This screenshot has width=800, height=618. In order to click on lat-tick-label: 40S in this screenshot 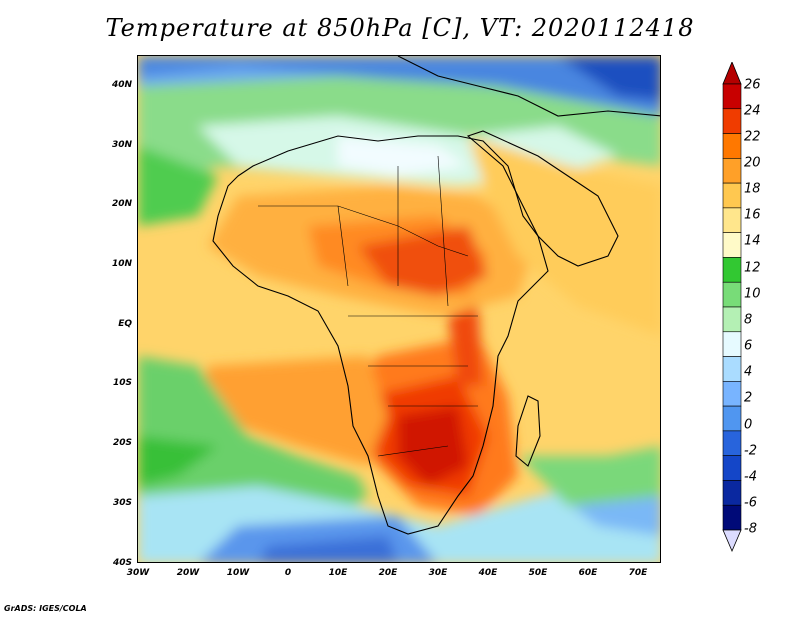, I will do `click(122, 563)`.